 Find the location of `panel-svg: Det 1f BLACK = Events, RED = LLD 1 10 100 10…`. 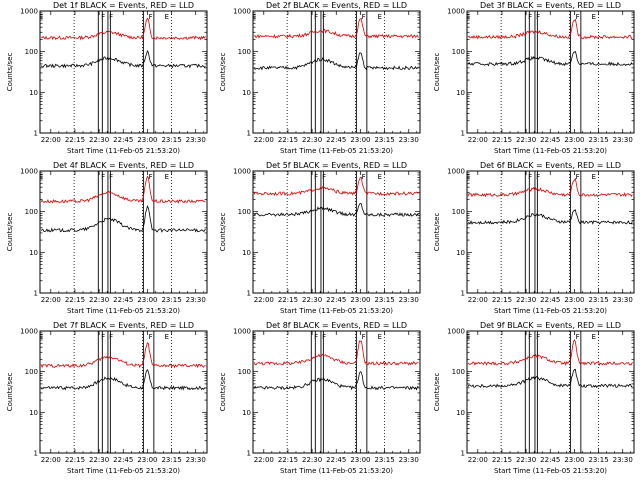

panel-svg: Det 1f BLACK = Events, RED = LLD 1 10 100 10… is located at coordinates (107, 78).